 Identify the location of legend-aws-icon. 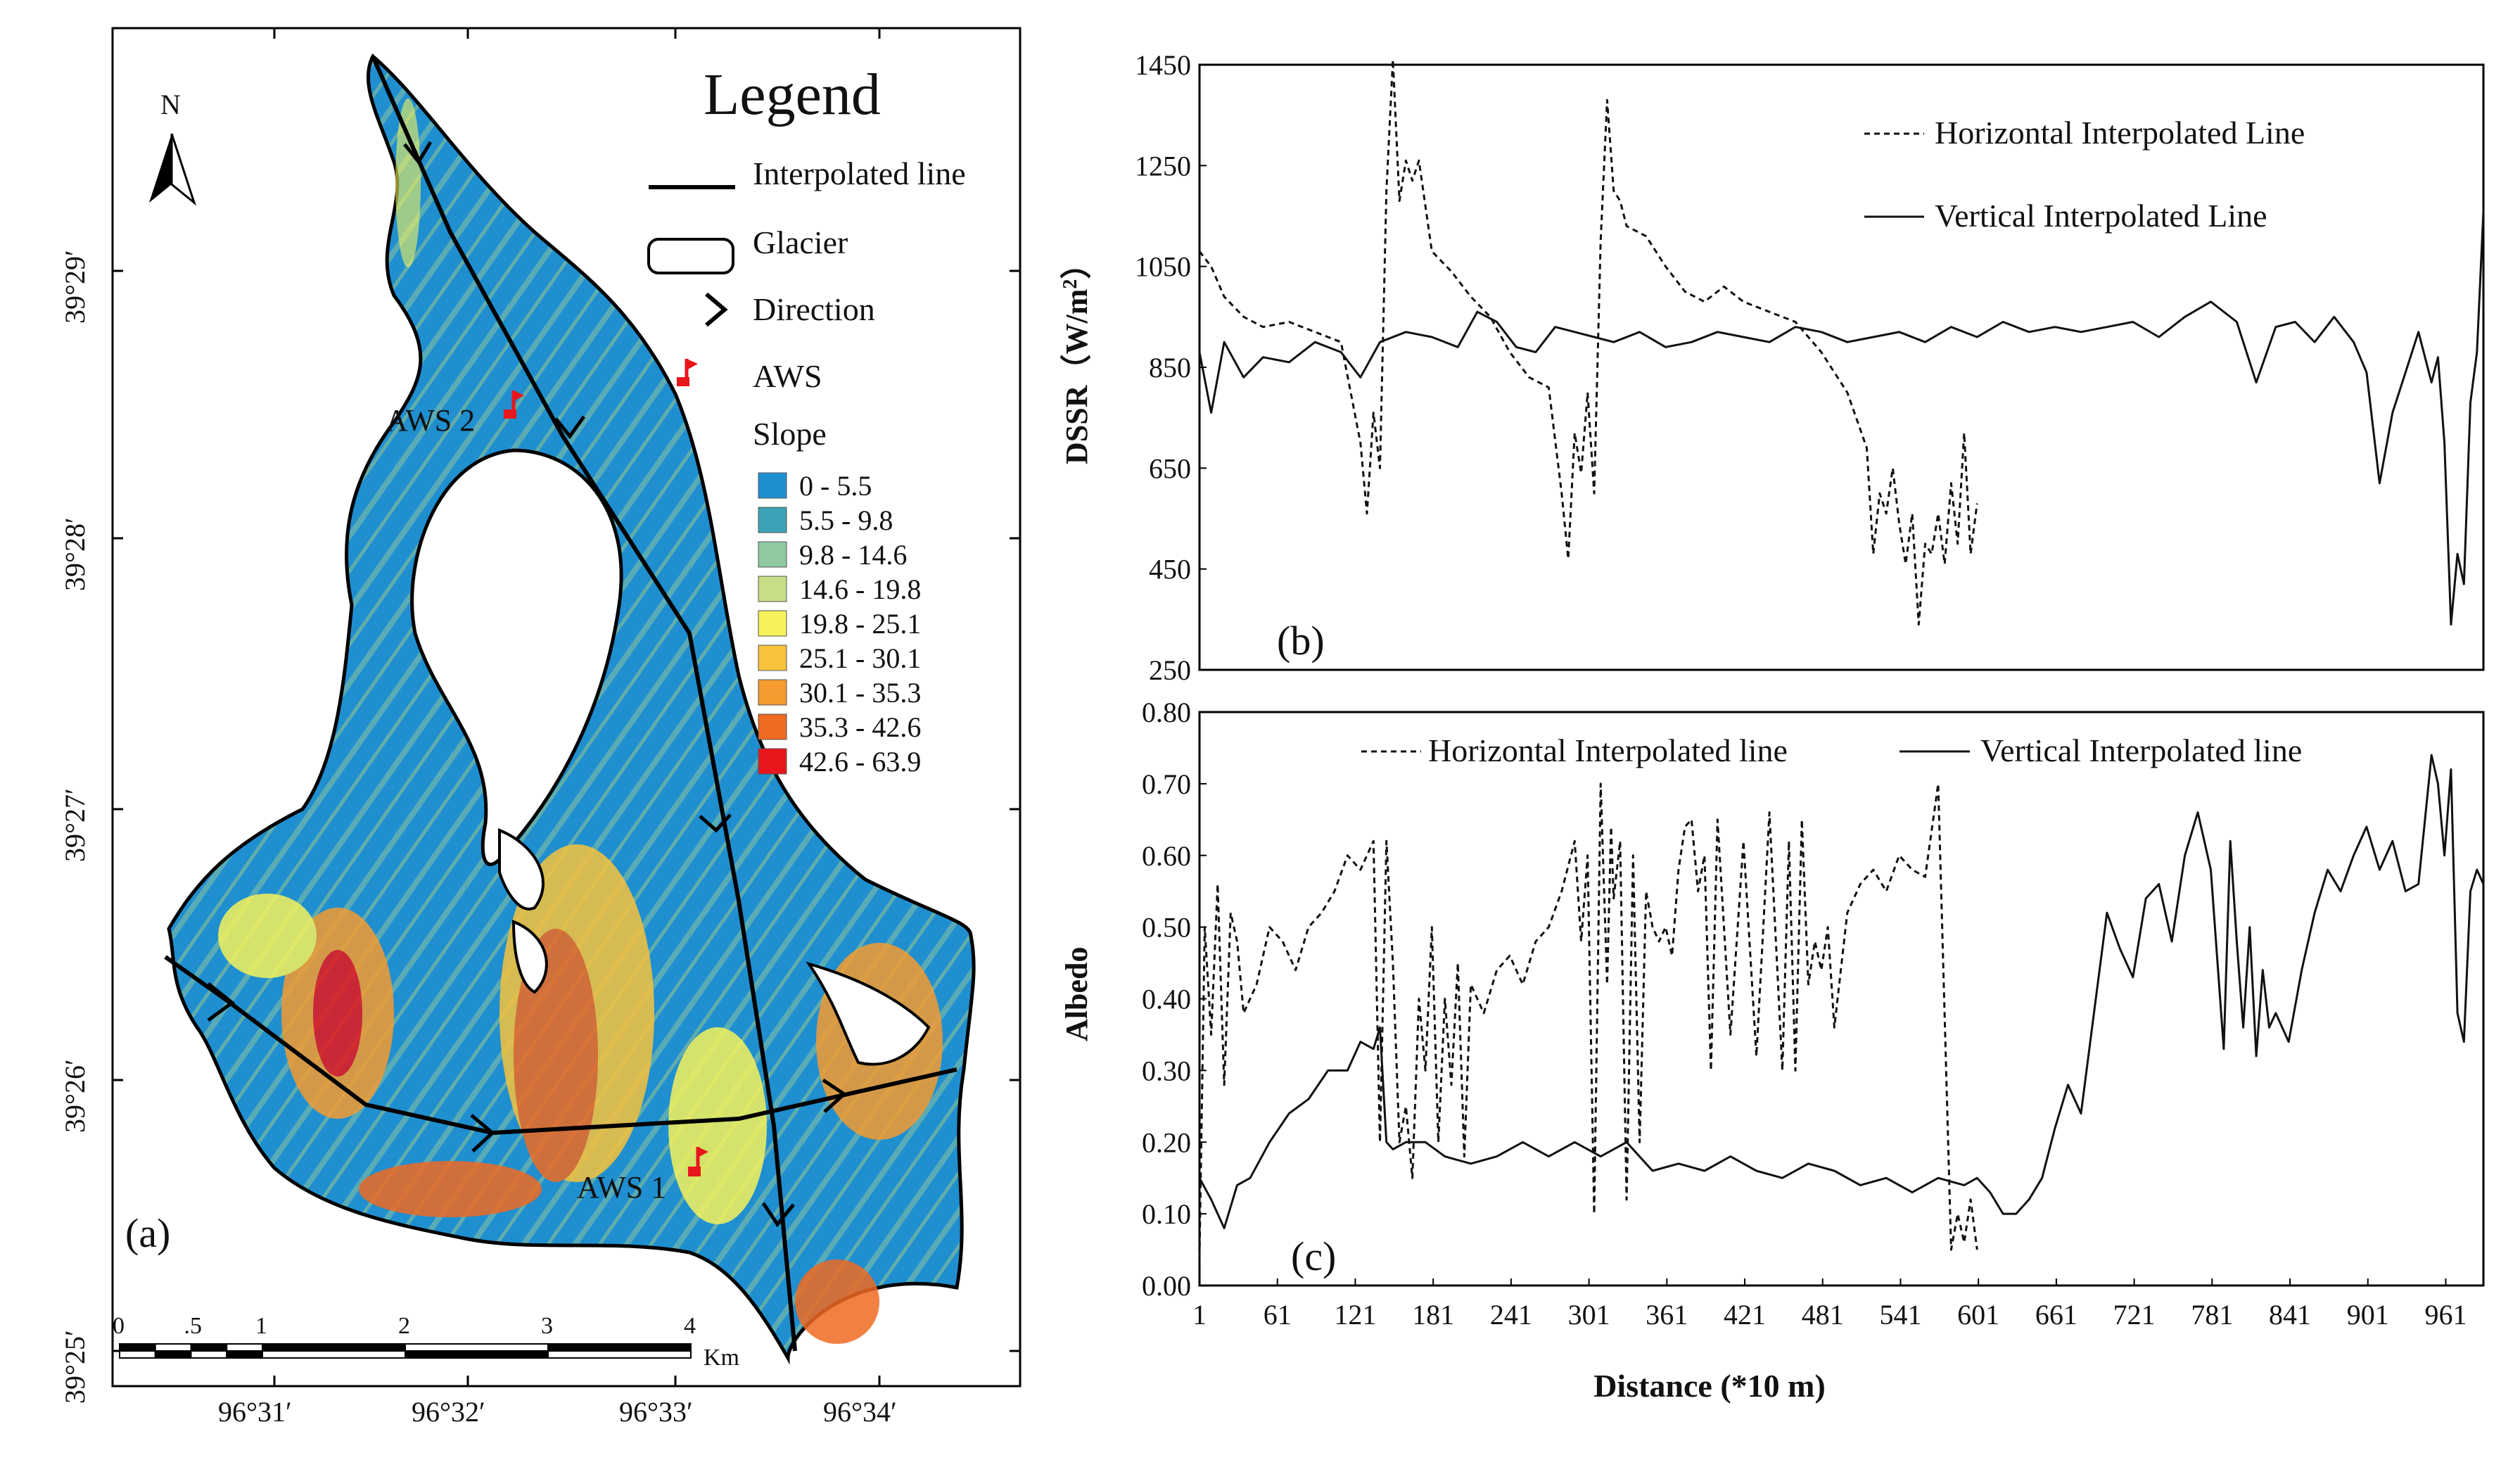
(688, 372).